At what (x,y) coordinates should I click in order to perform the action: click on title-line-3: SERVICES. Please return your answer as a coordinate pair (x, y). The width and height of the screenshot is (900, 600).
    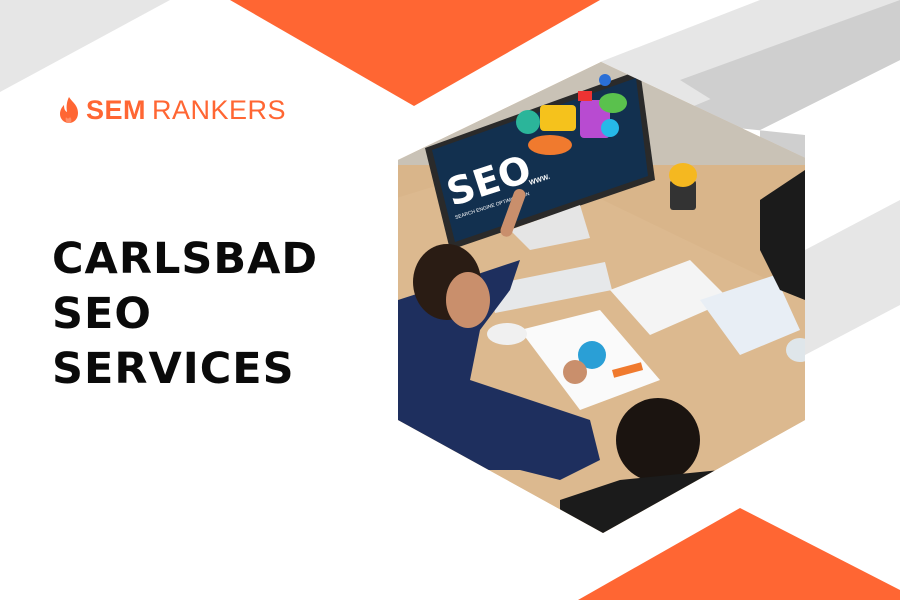
    Looking at the image, I should click on (173, 369).